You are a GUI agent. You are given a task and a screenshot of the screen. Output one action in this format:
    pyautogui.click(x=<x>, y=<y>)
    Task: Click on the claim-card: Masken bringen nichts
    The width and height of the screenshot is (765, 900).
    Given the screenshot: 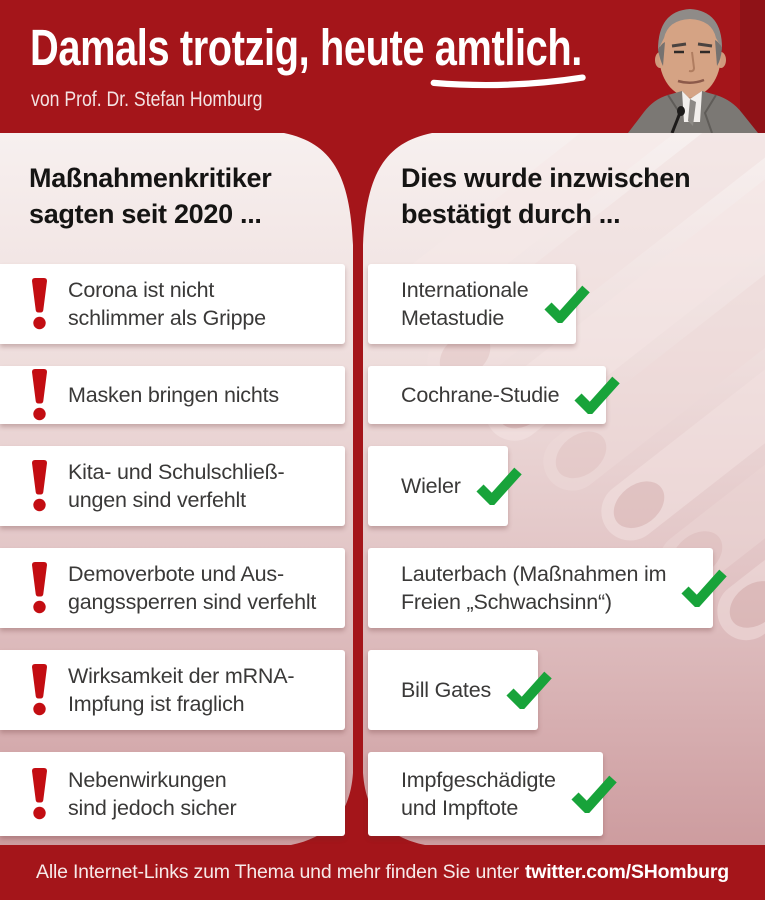 What is the action you would take?
    pyautogui.click(x=172, y=395)
    